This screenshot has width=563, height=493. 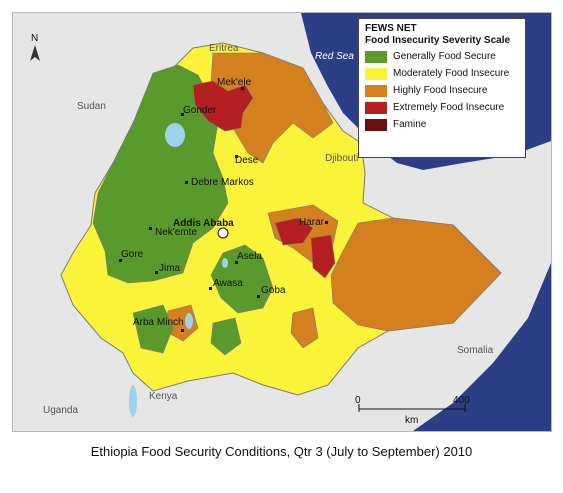 What do you see at coordinates (451, 73) in the screenshot?
I see `legend-label: Moderately Food Insecure` at bounding box center [451, 73].